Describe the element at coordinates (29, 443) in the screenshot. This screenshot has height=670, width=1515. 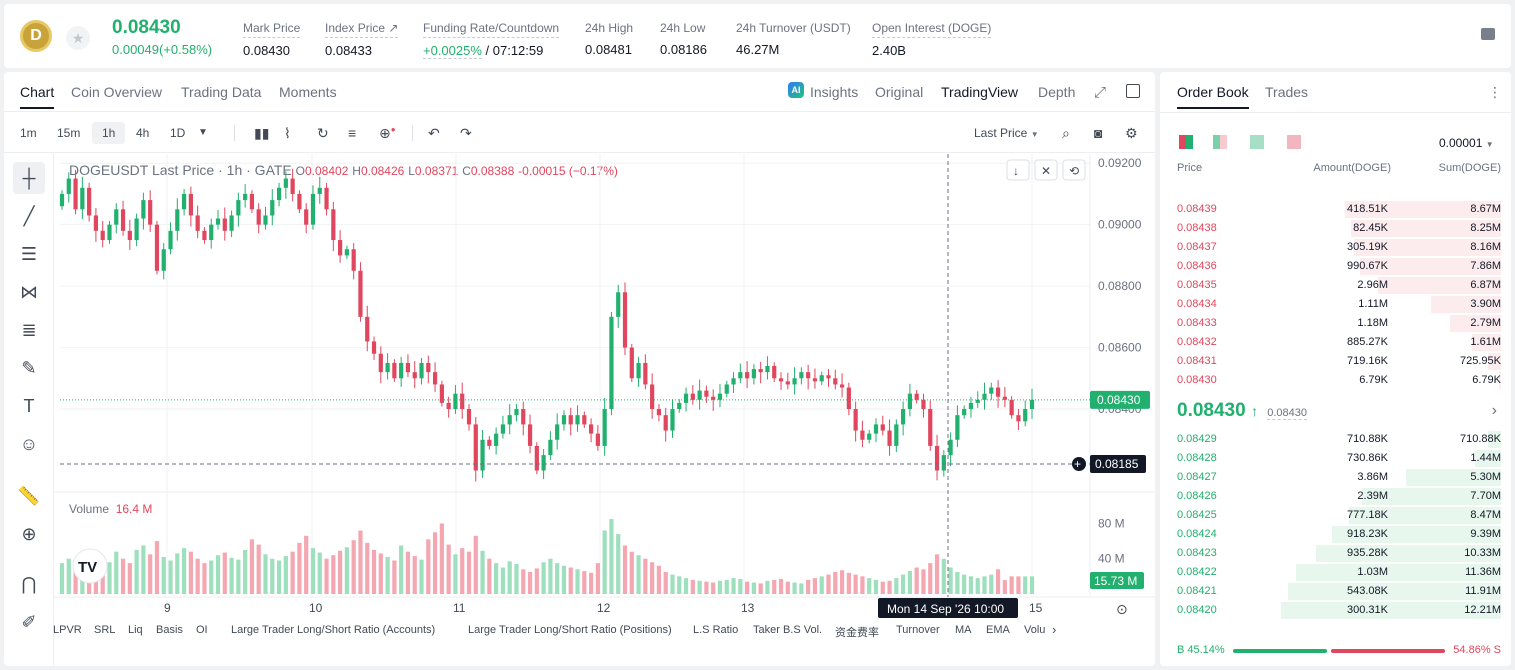
I see `emoji-tool-icon: ☺` at that location.